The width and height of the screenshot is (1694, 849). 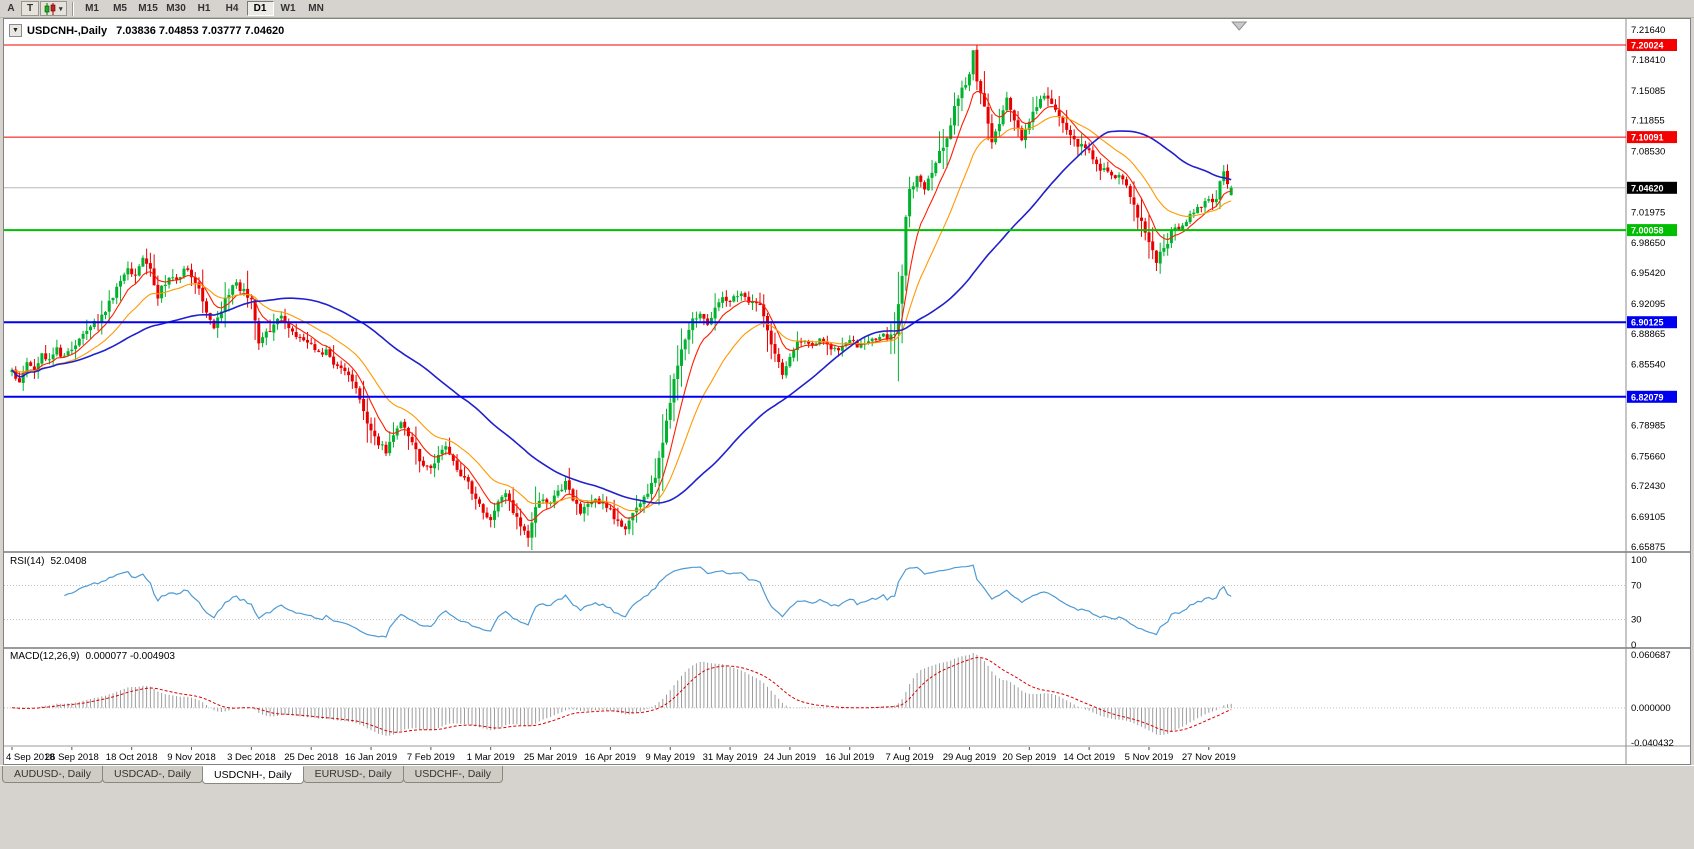 I want to click on price-level-tag: 6.82079, so click(x=1652, y=396).